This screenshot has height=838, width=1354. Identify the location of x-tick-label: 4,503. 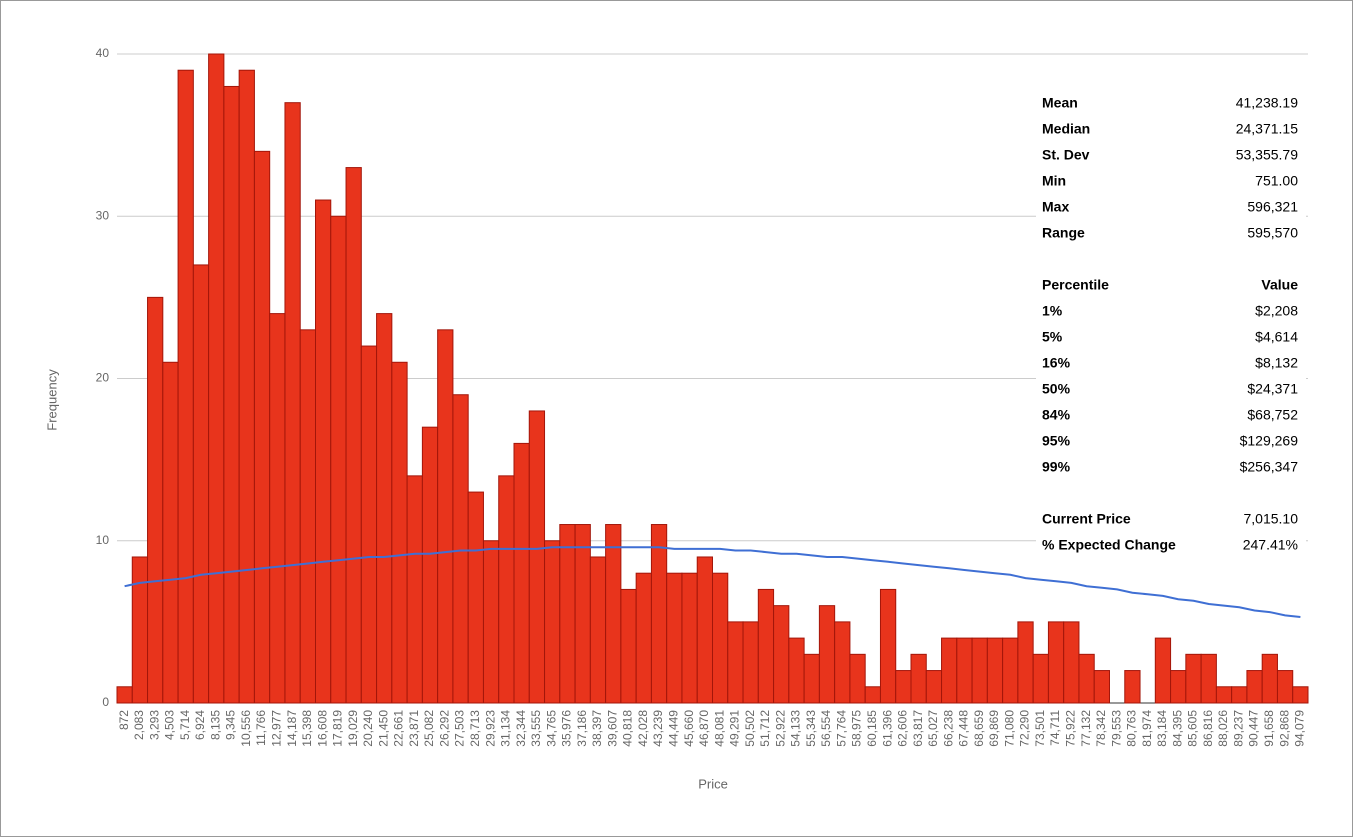
(170, 725).